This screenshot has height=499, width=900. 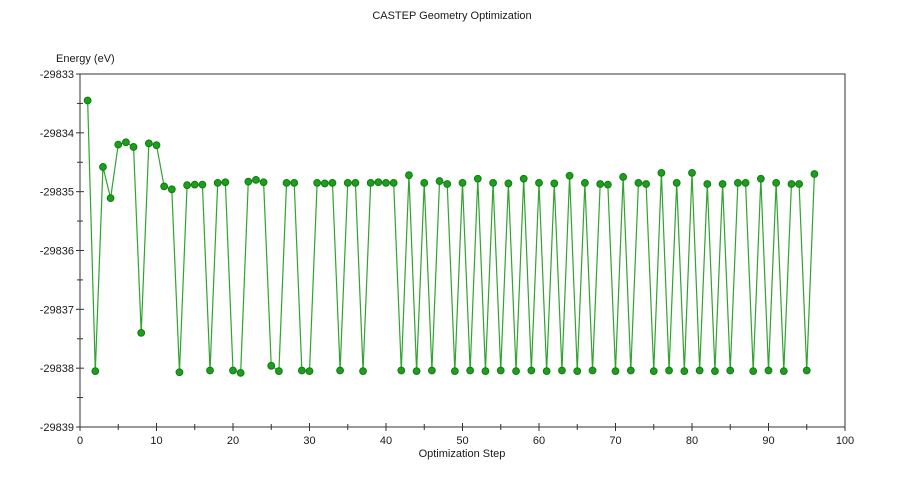 What do you see at coordinates (57, 75) in the screenshot?
I see `y-tick-label: -29833` at bounding box center [57, 75].